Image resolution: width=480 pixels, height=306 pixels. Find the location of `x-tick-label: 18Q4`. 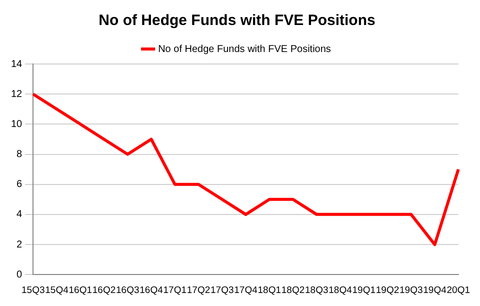

x-tick-label: 18Q4 is located at coordinates (340, 290).